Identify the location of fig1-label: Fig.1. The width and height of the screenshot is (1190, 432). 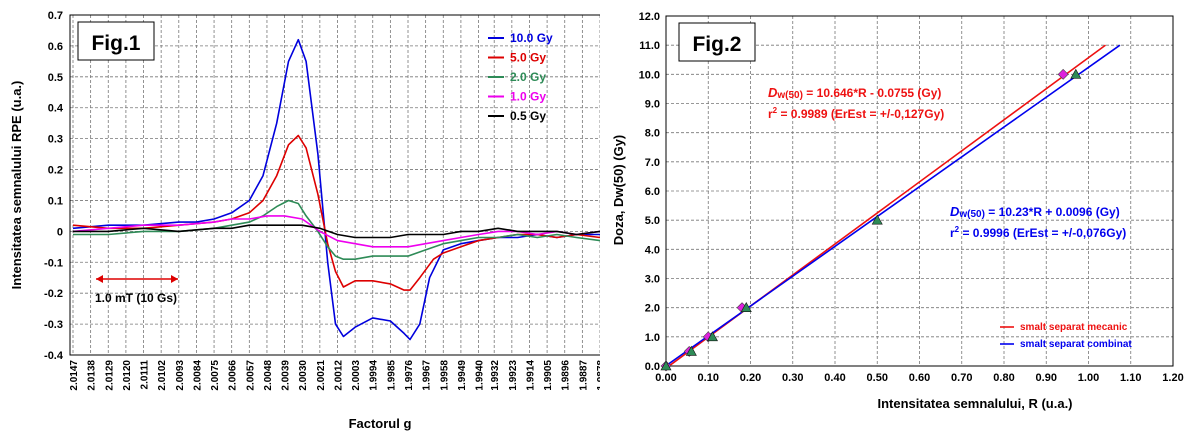
(115, 43).